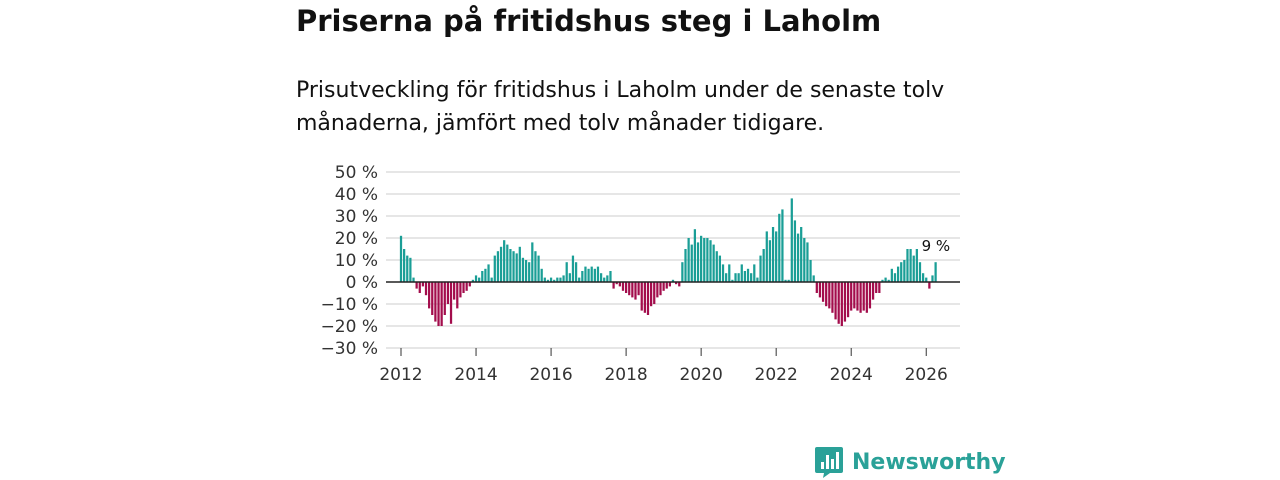  Describe the element at coordinates (356, 261) in the screenshot. I see `y-tick-label: 10 %` at that location.